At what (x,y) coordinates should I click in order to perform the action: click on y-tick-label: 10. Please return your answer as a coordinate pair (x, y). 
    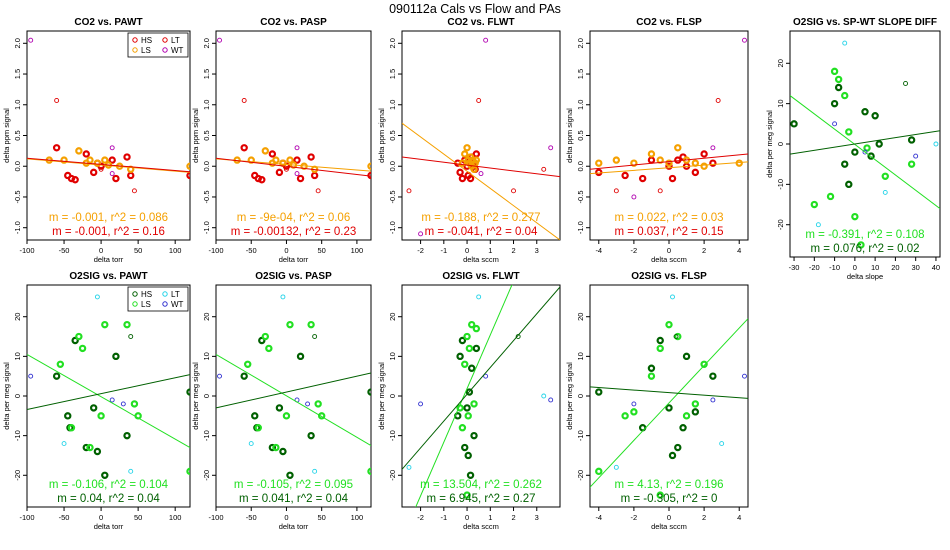
    Looking at the image, I should click on (17, 356).